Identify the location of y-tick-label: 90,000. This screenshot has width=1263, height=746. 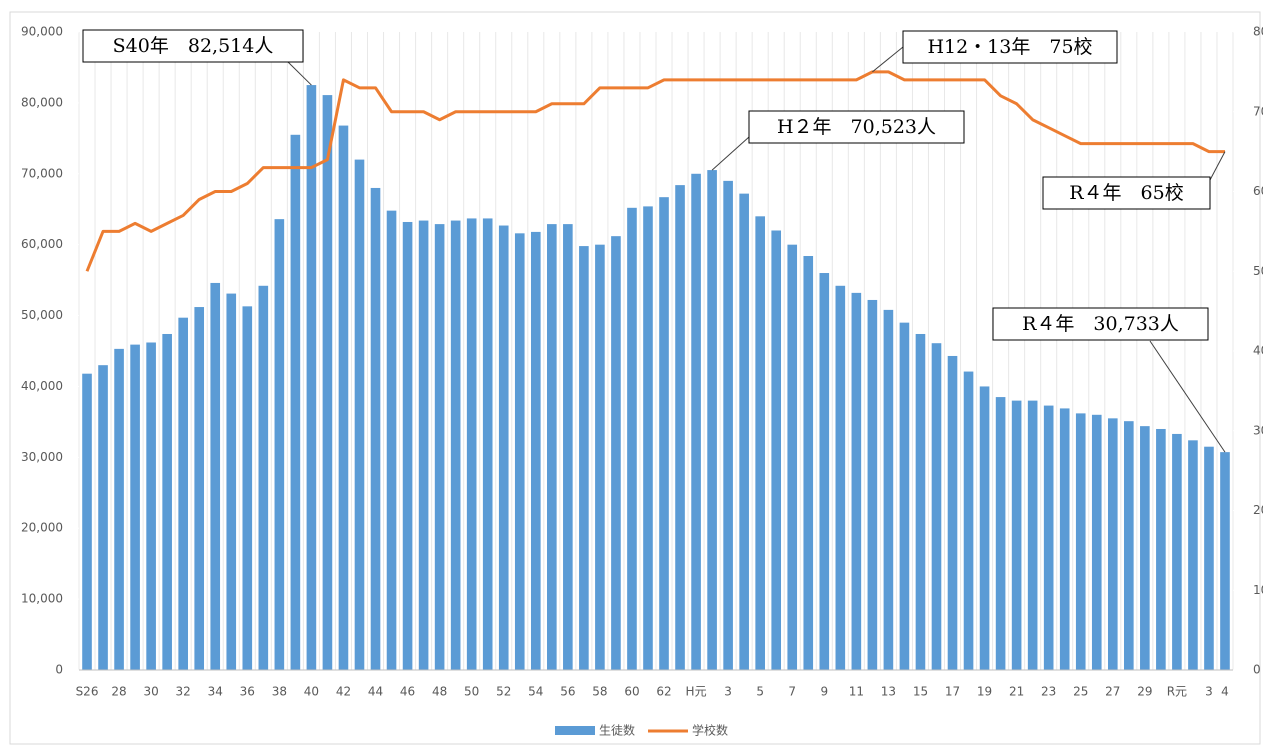
(42, 32).